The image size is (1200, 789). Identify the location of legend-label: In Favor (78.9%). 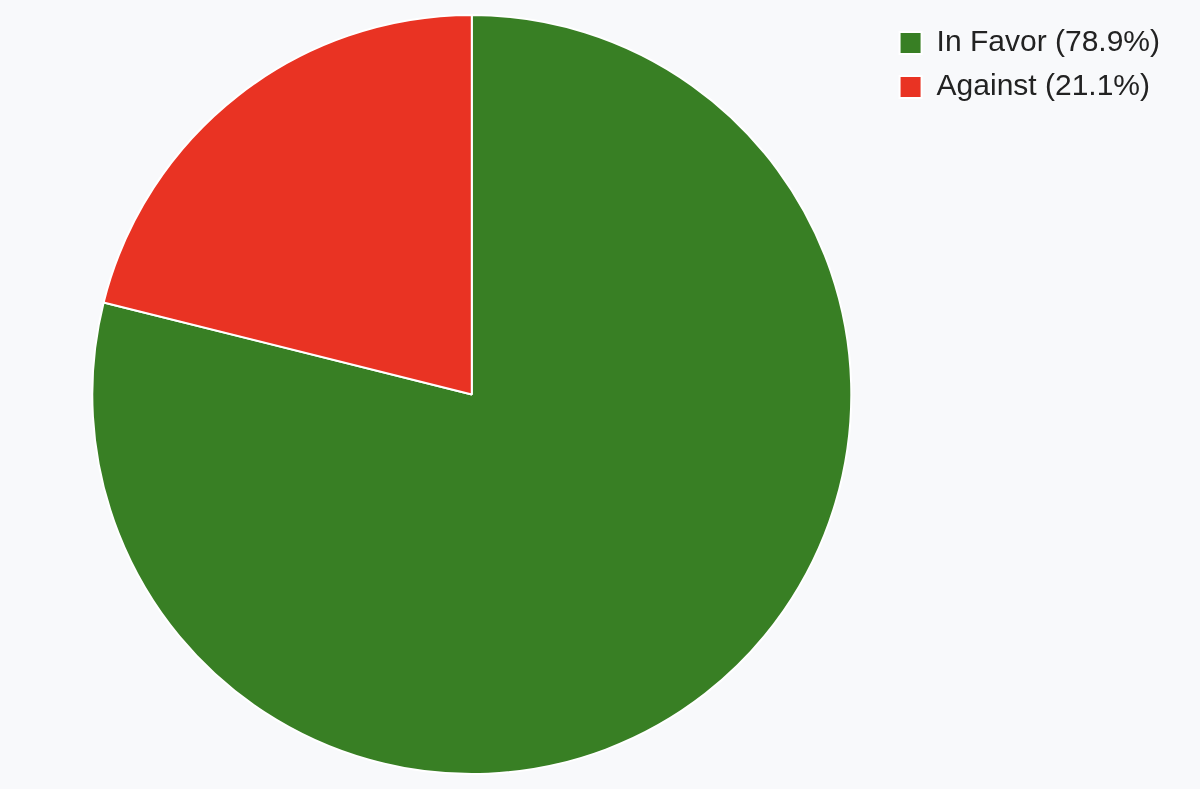
(1048, 41).